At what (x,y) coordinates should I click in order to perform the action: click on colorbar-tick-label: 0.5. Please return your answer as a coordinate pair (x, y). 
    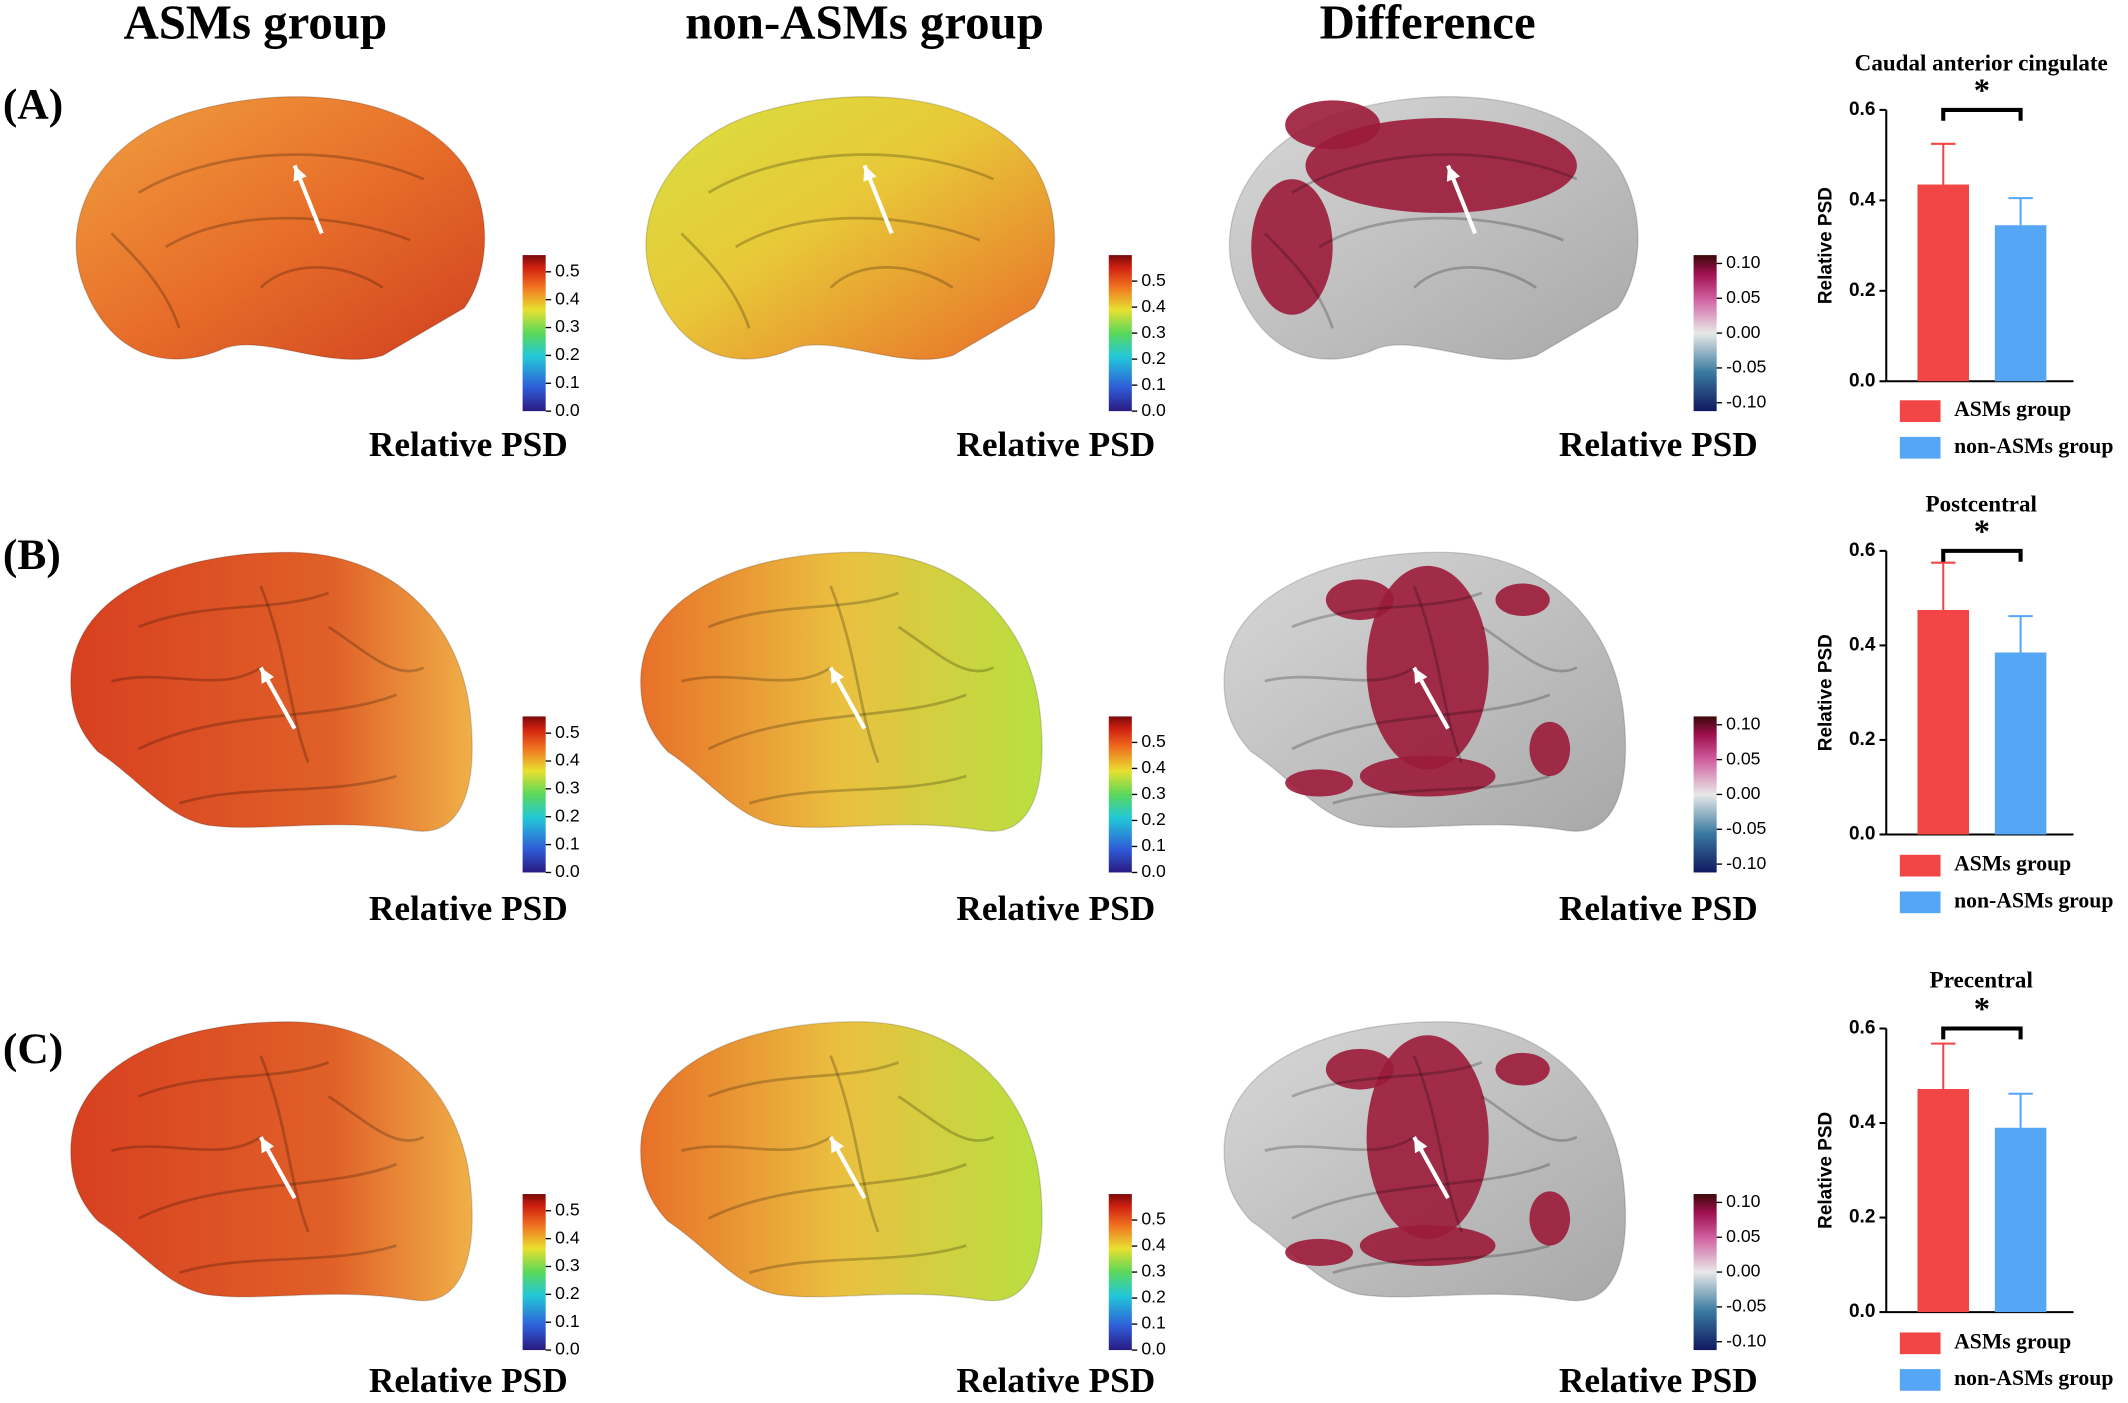
    Looking at the image, I should click on (1153, 280).